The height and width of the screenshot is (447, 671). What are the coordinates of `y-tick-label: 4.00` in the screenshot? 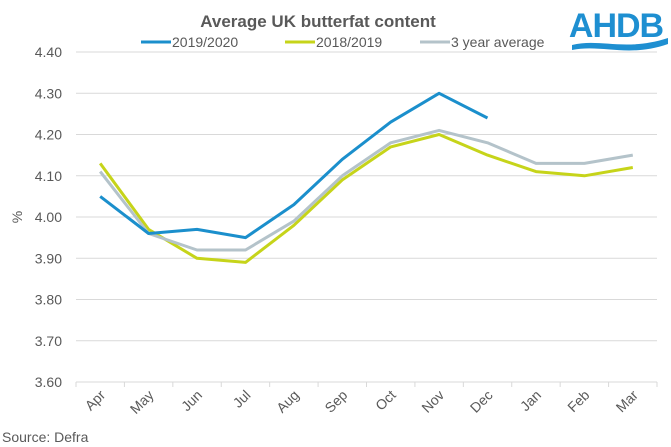 It's located at (48, 217).